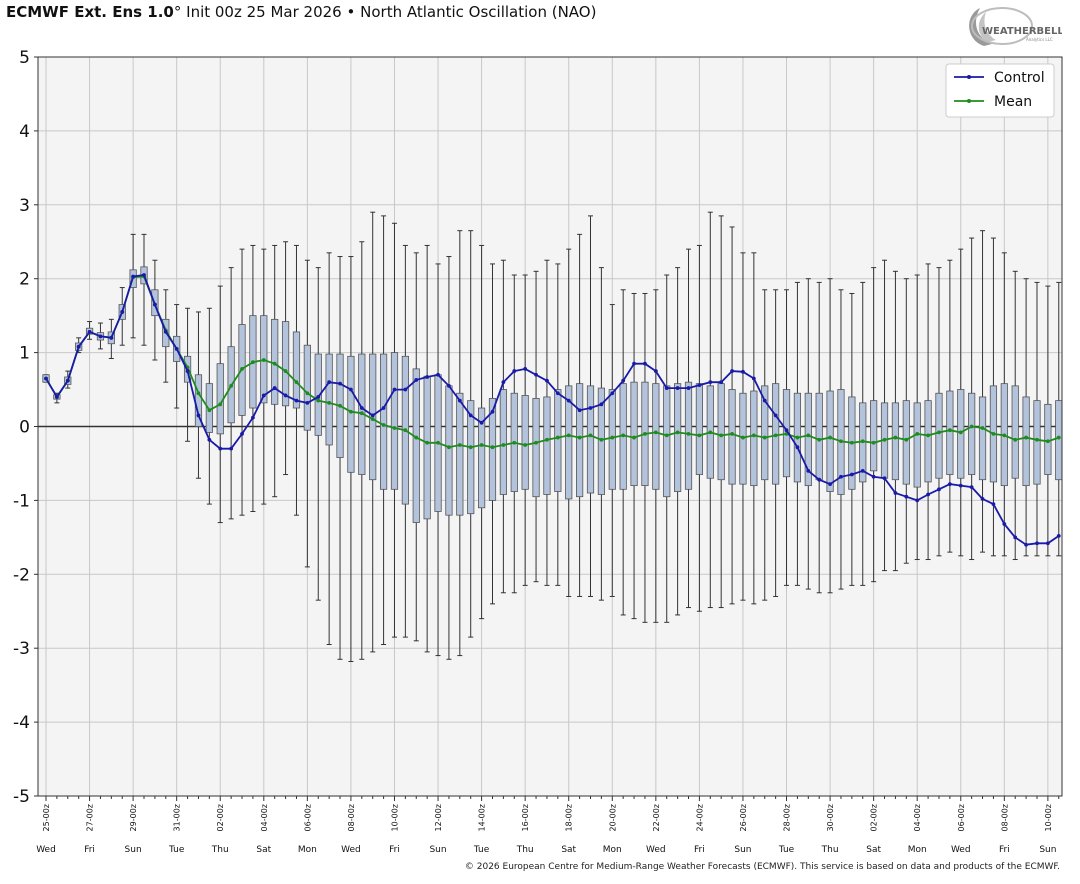  What do you see at coordinates (307, 850) in the screenshot?
I see `x-day-label: Mon` at bounding box center [307, 850].